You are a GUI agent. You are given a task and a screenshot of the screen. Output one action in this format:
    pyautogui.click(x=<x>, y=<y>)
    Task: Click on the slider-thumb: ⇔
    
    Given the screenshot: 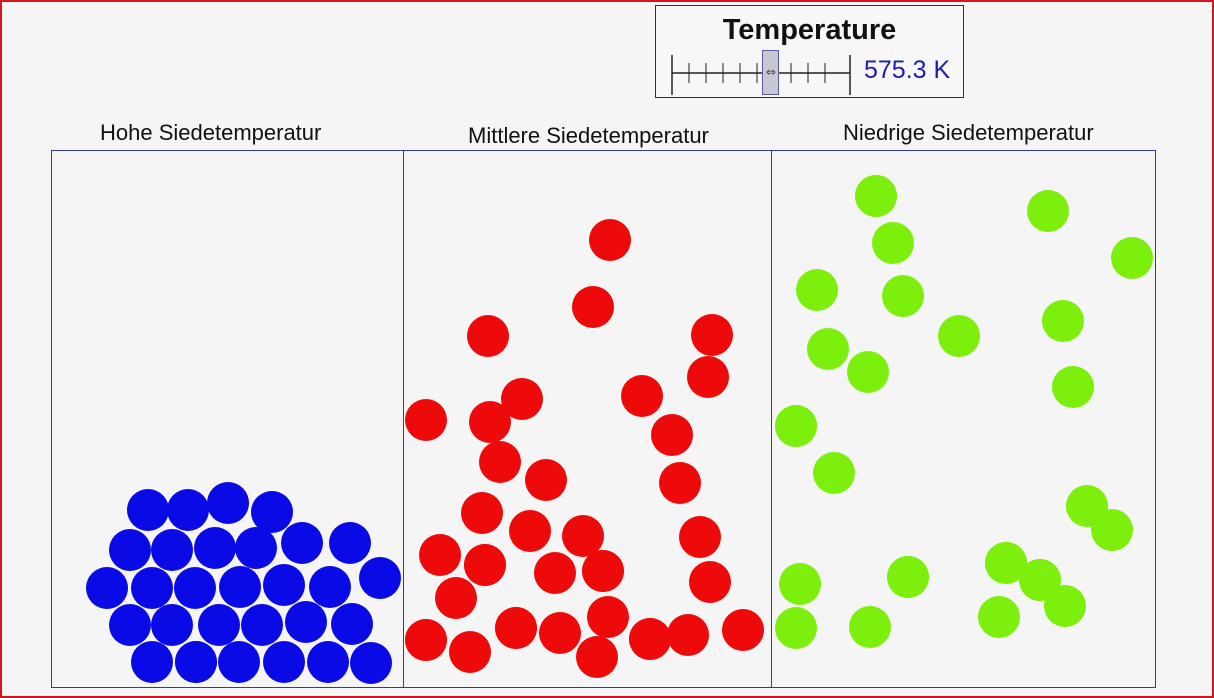 What is the action you would take?
    pyautogui.click(x=770, y=72)
    